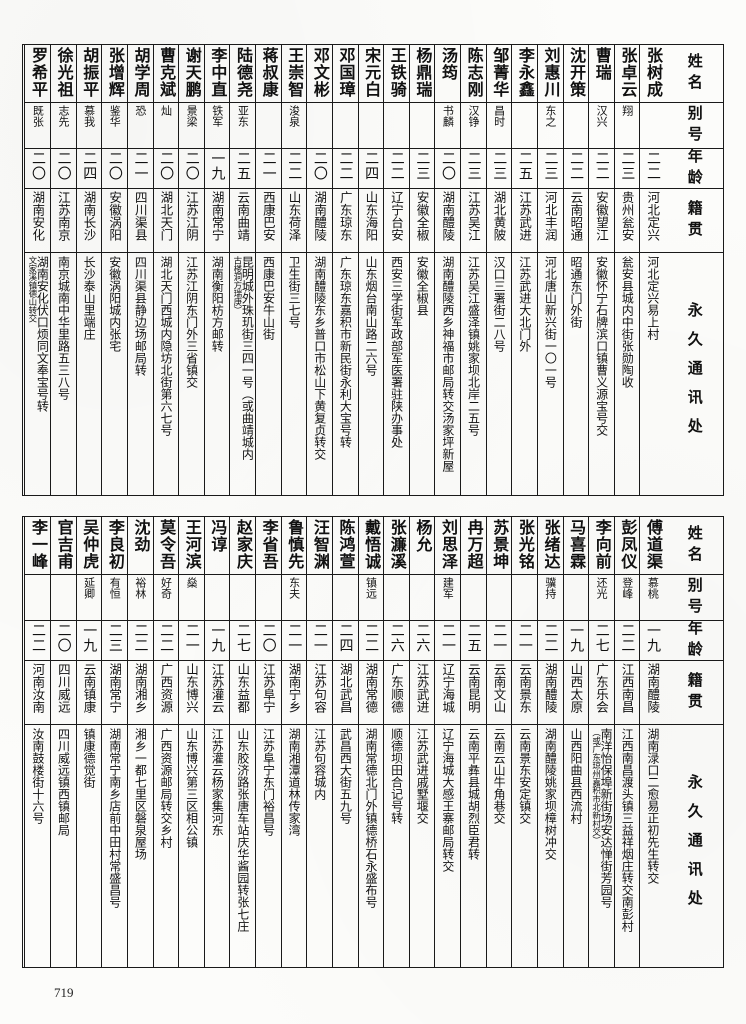 This screenshot has height=1024, width=746. What do you see at coordinates (242, 693) in the screenshot?
I see `person-origin-cell: 山东益都` at bounding box center [242, 693].